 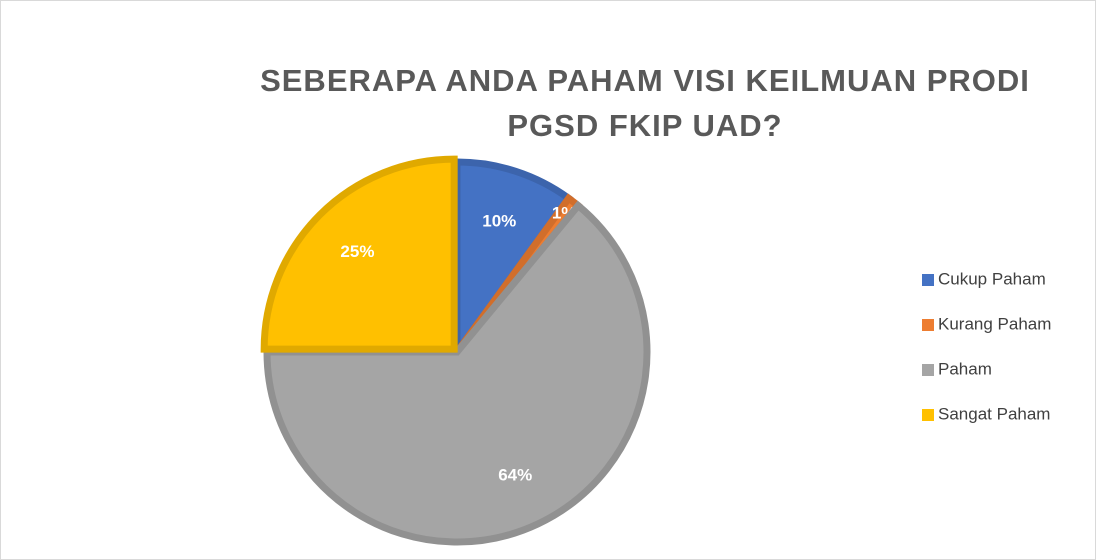 I want to click on legend-label: Paham, so click(x=965, y=368).